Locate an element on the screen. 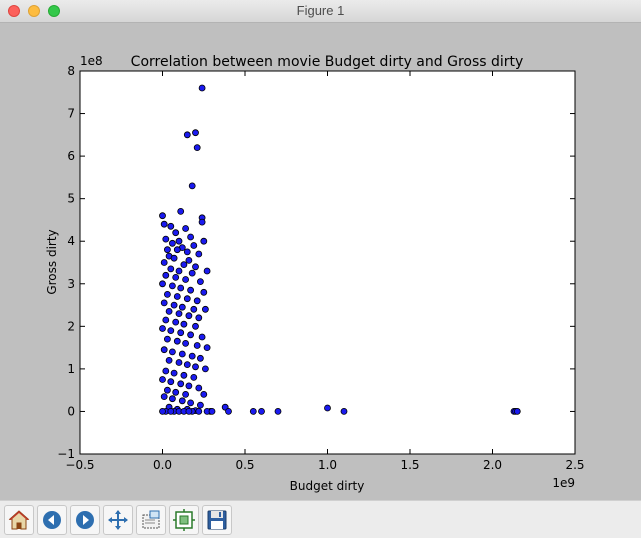 This screenshot has height=538, width=641. y-tick-label: 2 is located at coordinates (71, 326).